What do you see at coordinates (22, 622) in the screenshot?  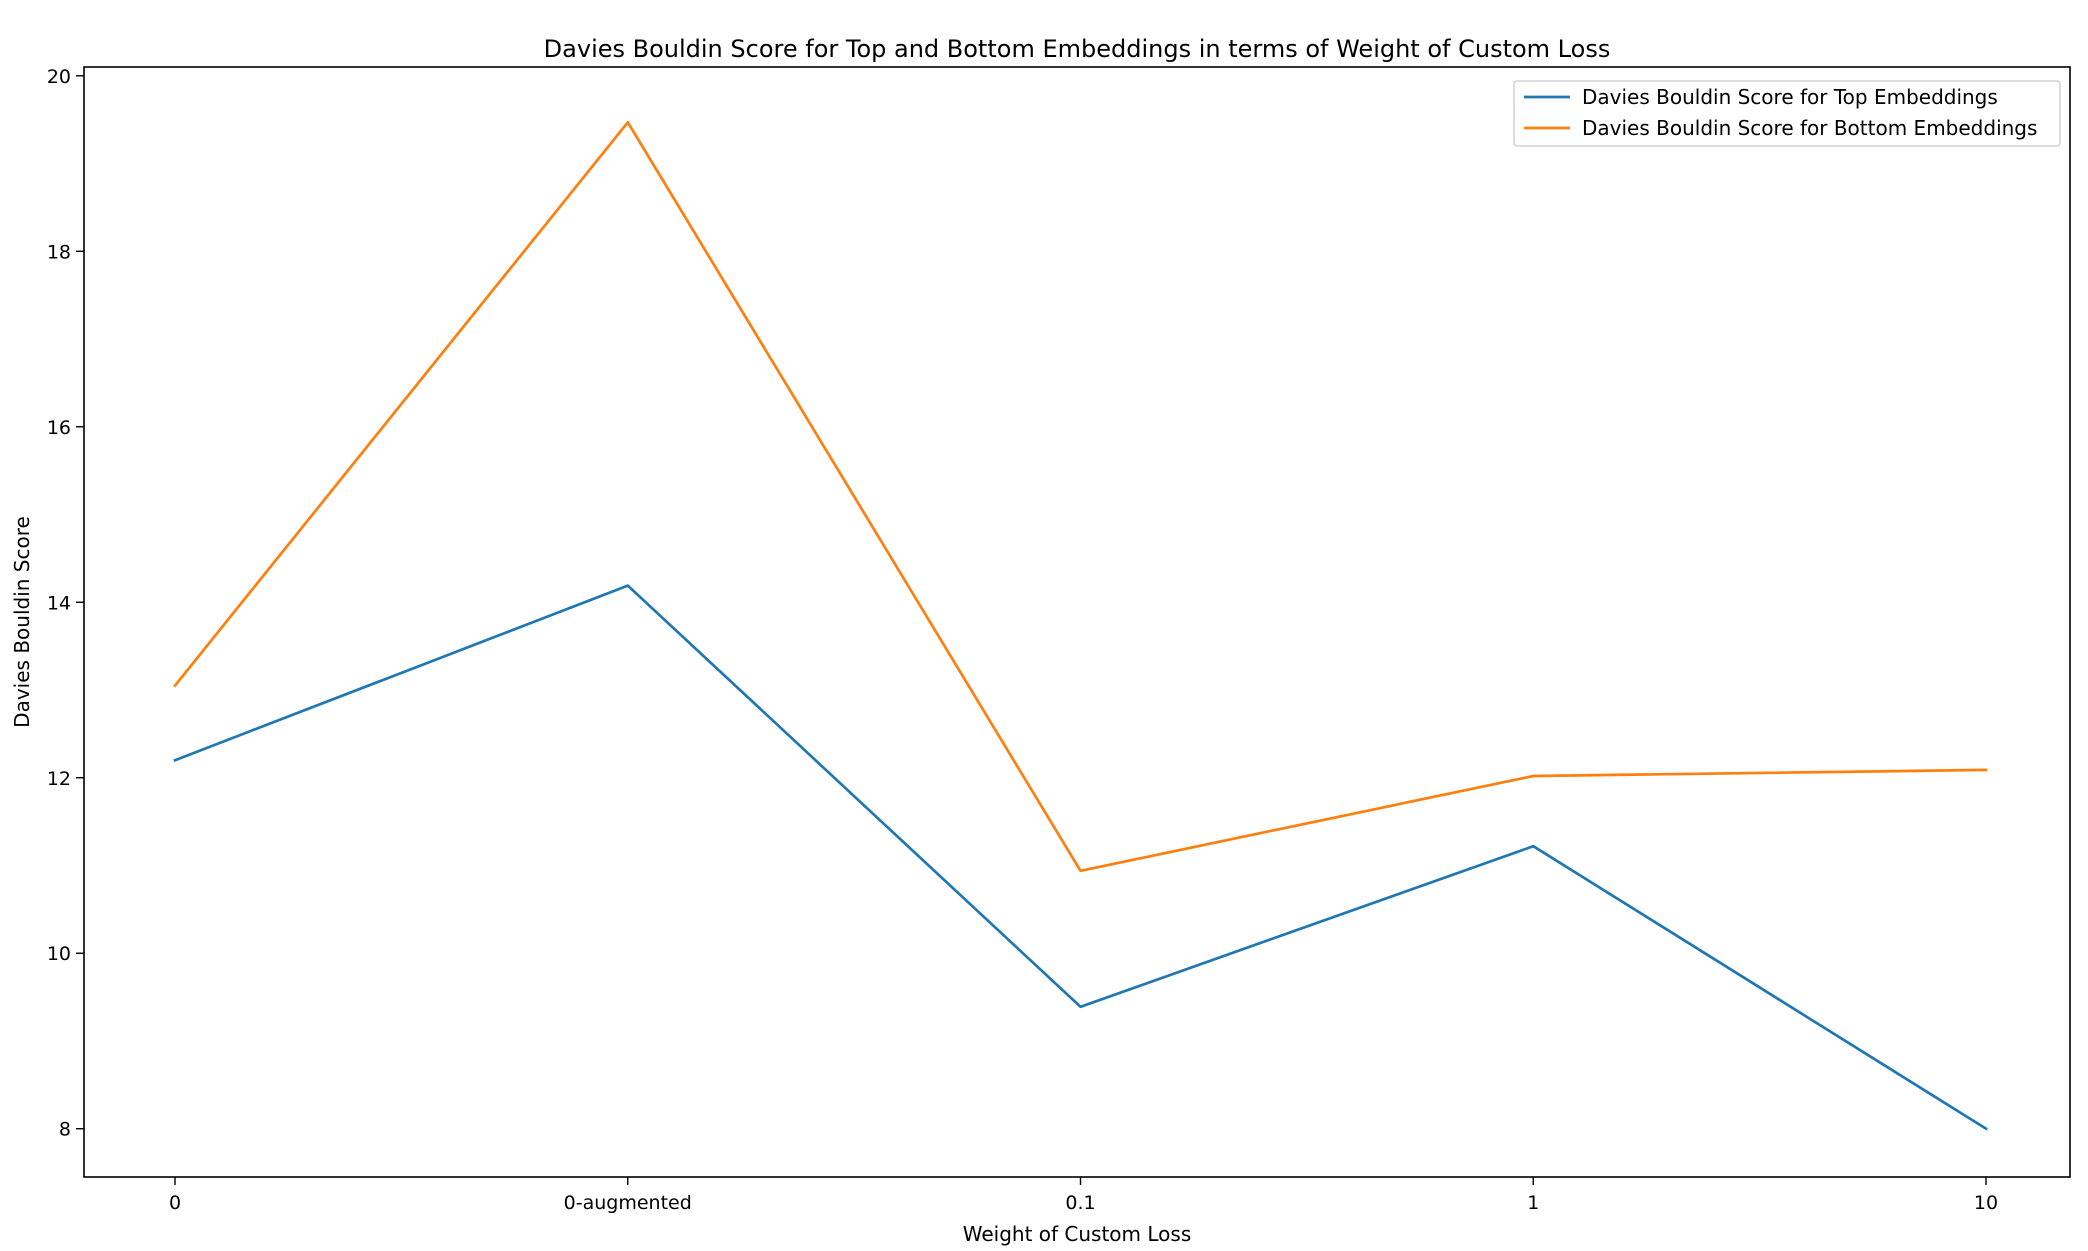 I see `y-axis-label: Davies Bouldin Score` at bounding box center [22, 622].